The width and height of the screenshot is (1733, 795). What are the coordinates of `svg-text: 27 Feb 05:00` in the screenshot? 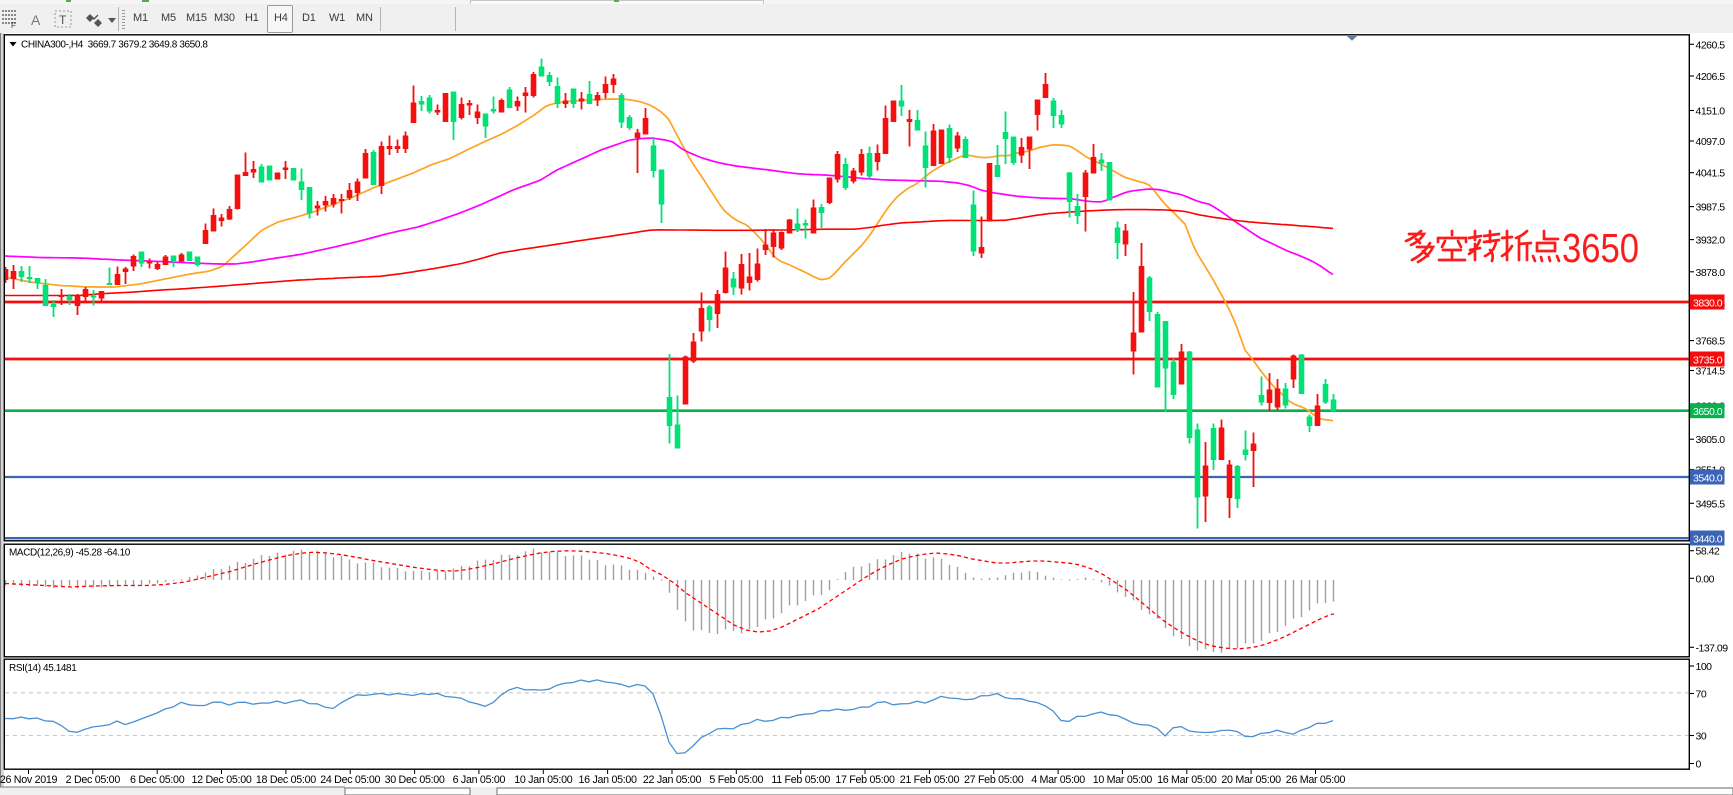 It's located at (994, 780).